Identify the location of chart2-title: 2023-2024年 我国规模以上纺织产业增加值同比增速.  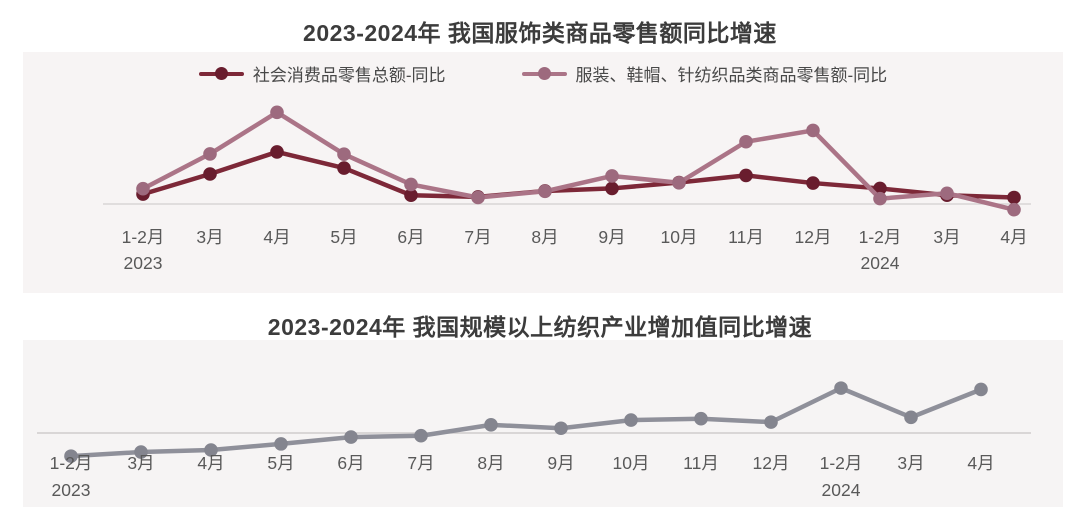
(540, 327).